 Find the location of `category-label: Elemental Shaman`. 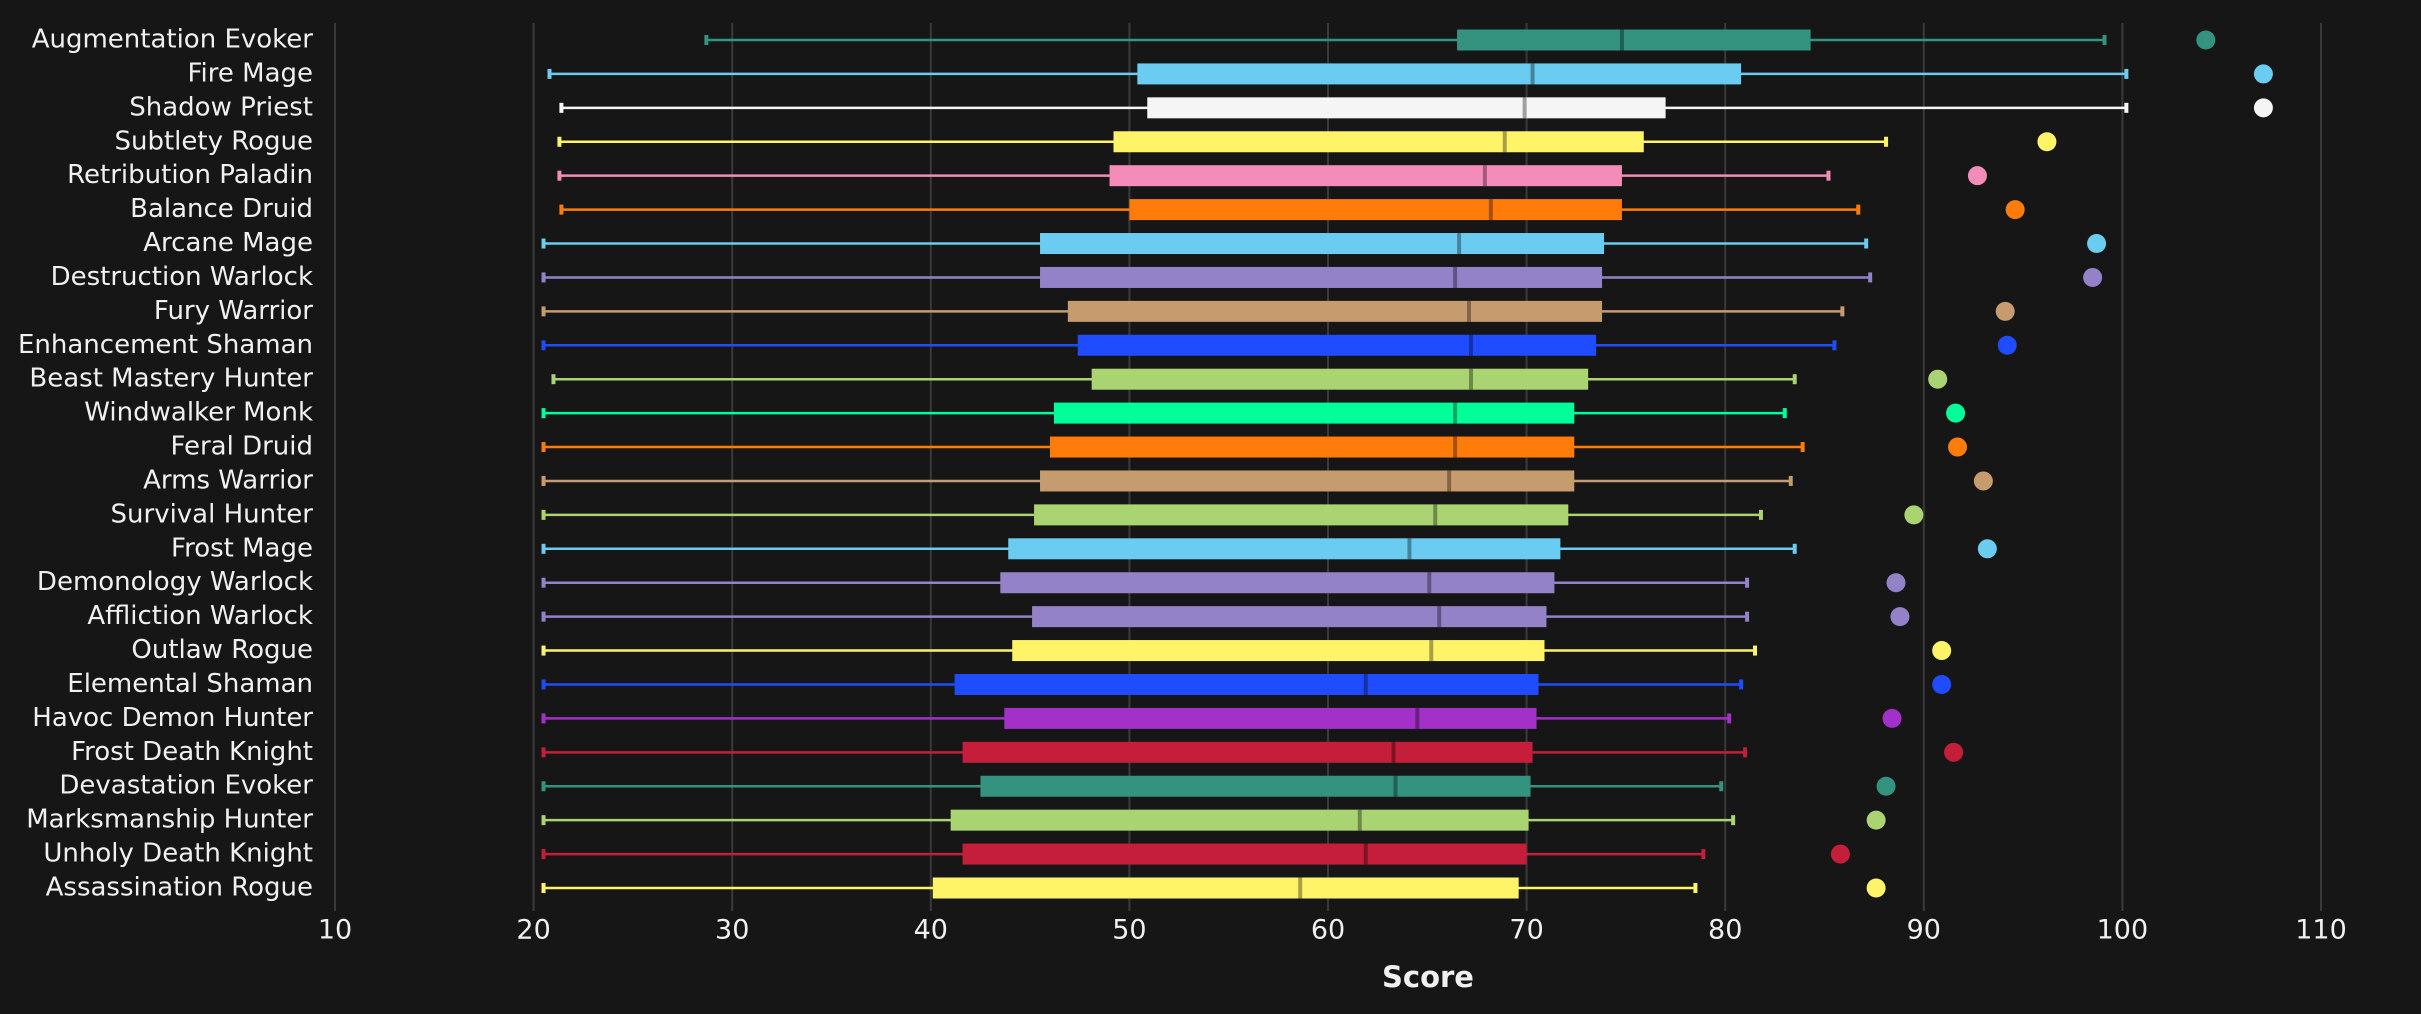

category-label: Elemental Shaman is located at coordinates (190, 684).